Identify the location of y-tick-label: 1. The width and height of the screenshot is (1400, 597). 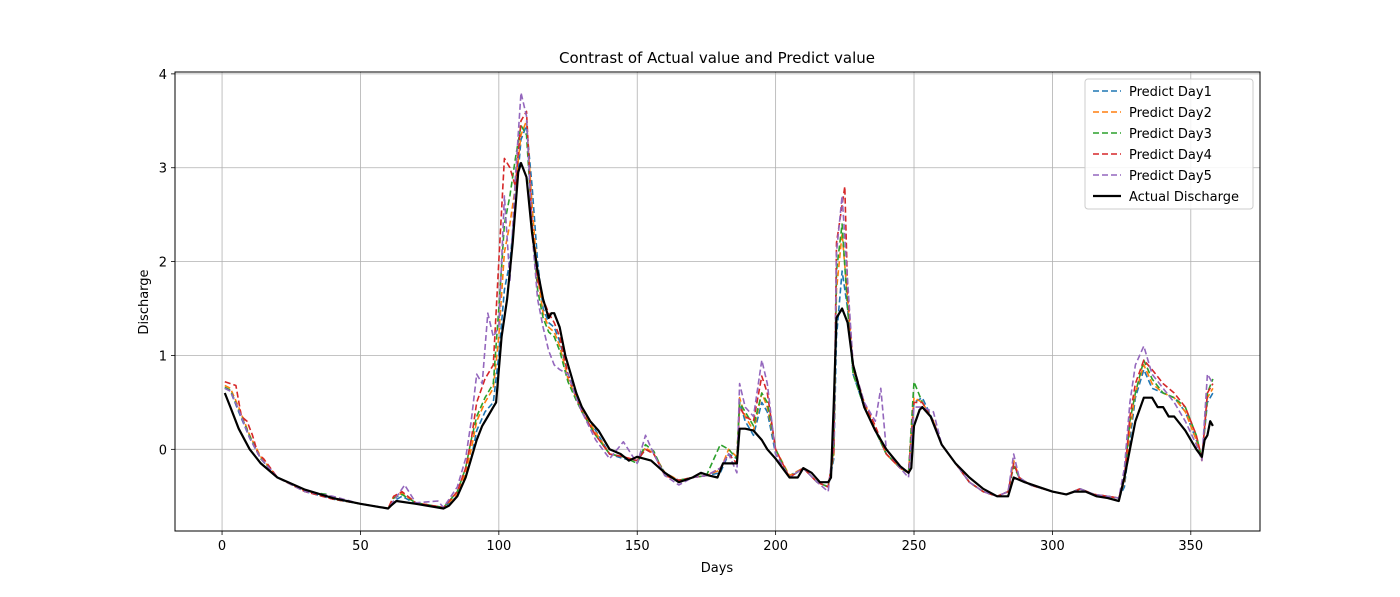
(163, 356).